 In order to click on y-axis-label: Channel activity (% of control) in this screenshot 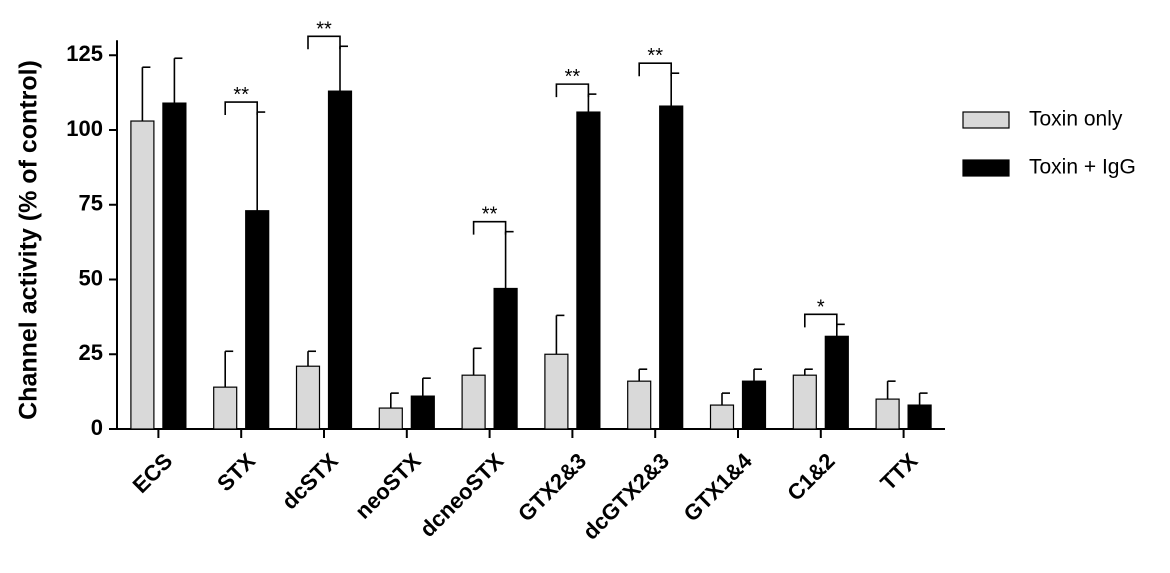, I will do `click(29, 240)`.